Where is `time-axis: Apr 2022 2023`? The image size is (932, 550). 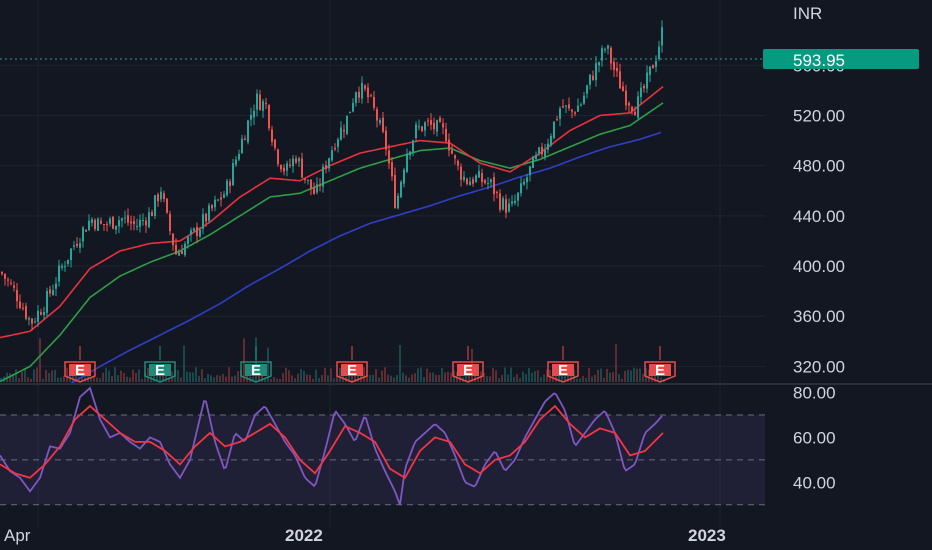
time-axis: Apr 2022 2023 is located at coordinates (365, 535).